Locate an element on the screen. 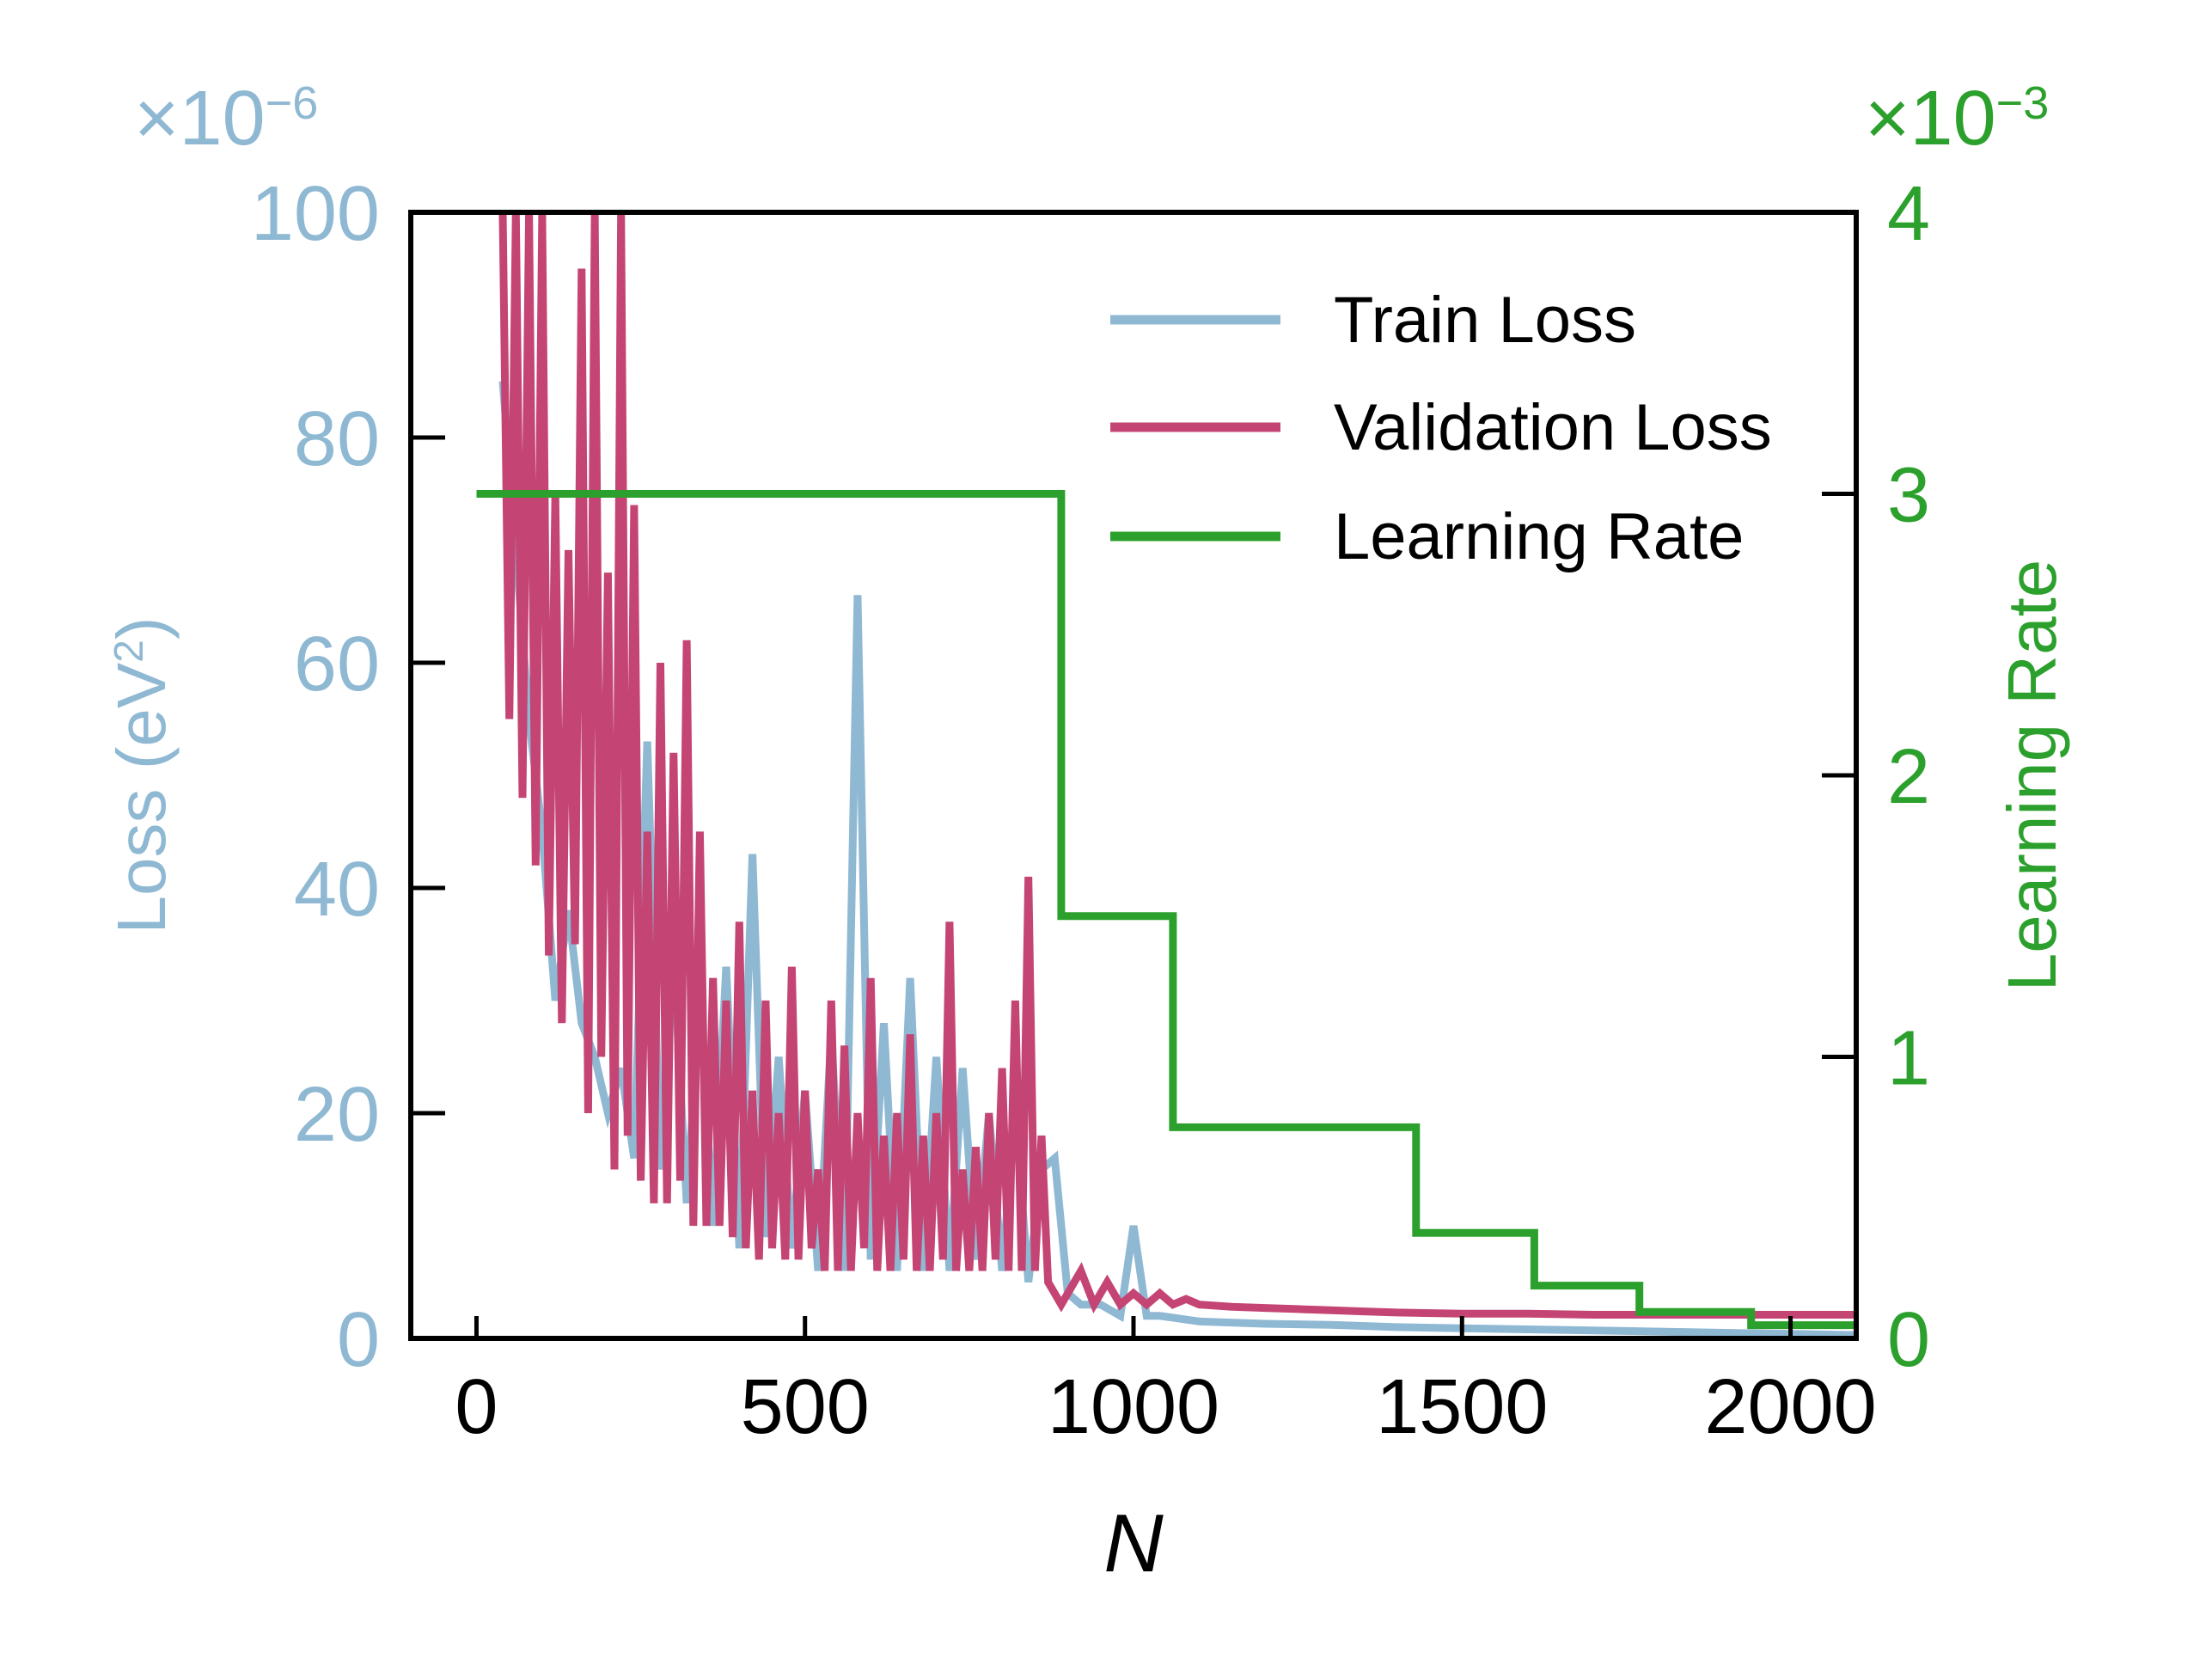  legend-label-validation-loss: Validation Loss is located at coordinates (1553, 427).